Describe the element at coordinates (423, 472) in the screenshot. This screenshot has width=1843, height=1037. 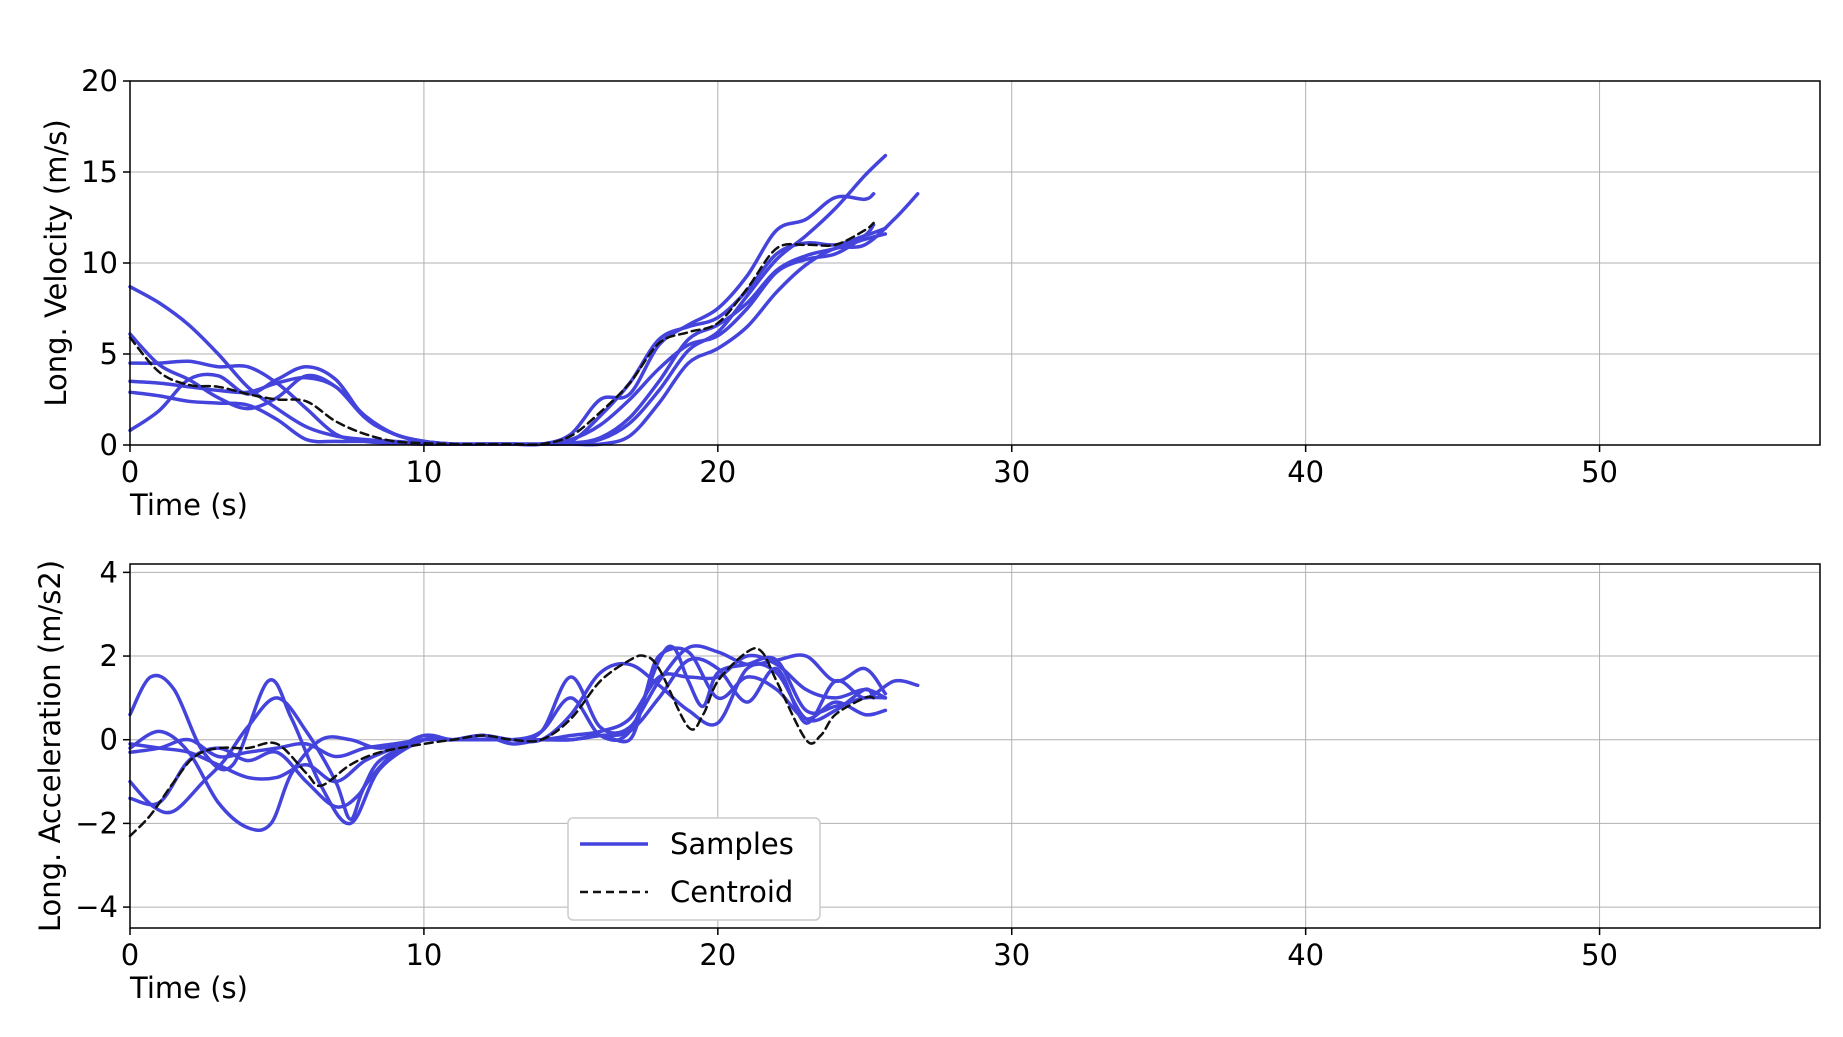
I see `velocity-x-tick-label: 10` at that location.